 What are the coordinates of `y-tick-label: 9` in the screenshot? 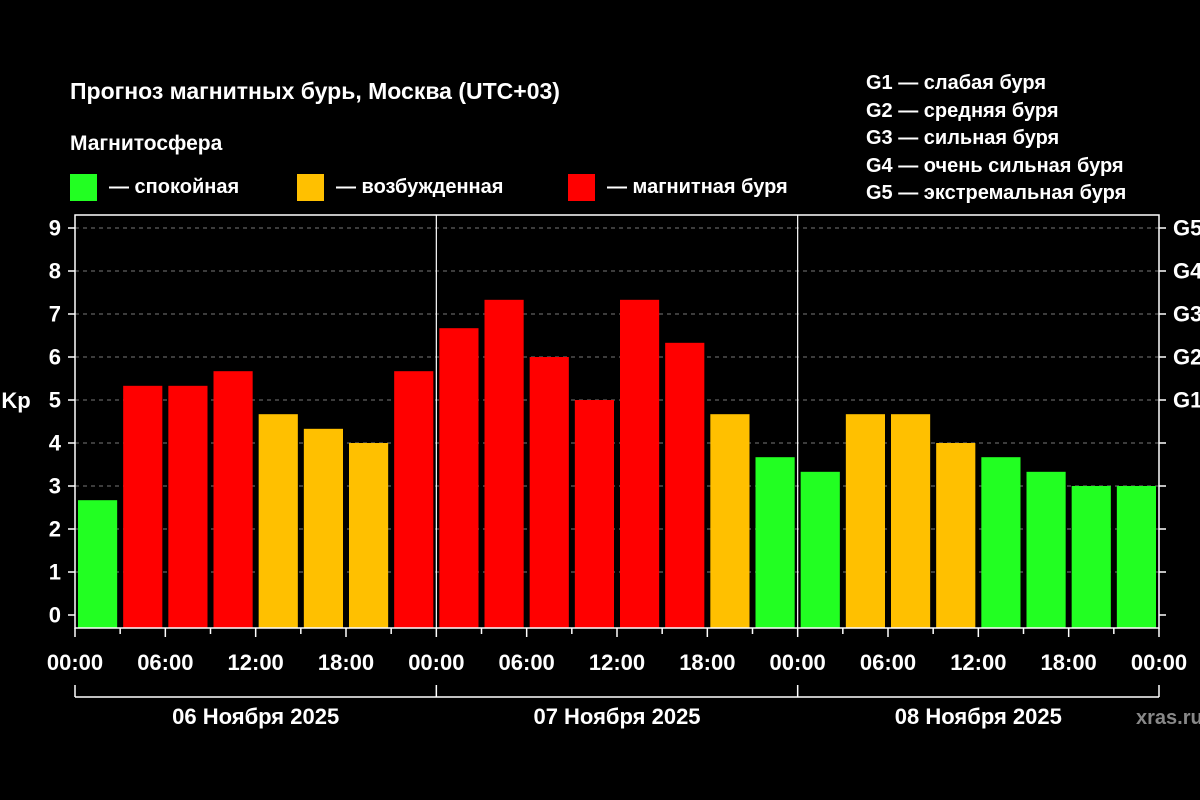 It's located at (55, 228).